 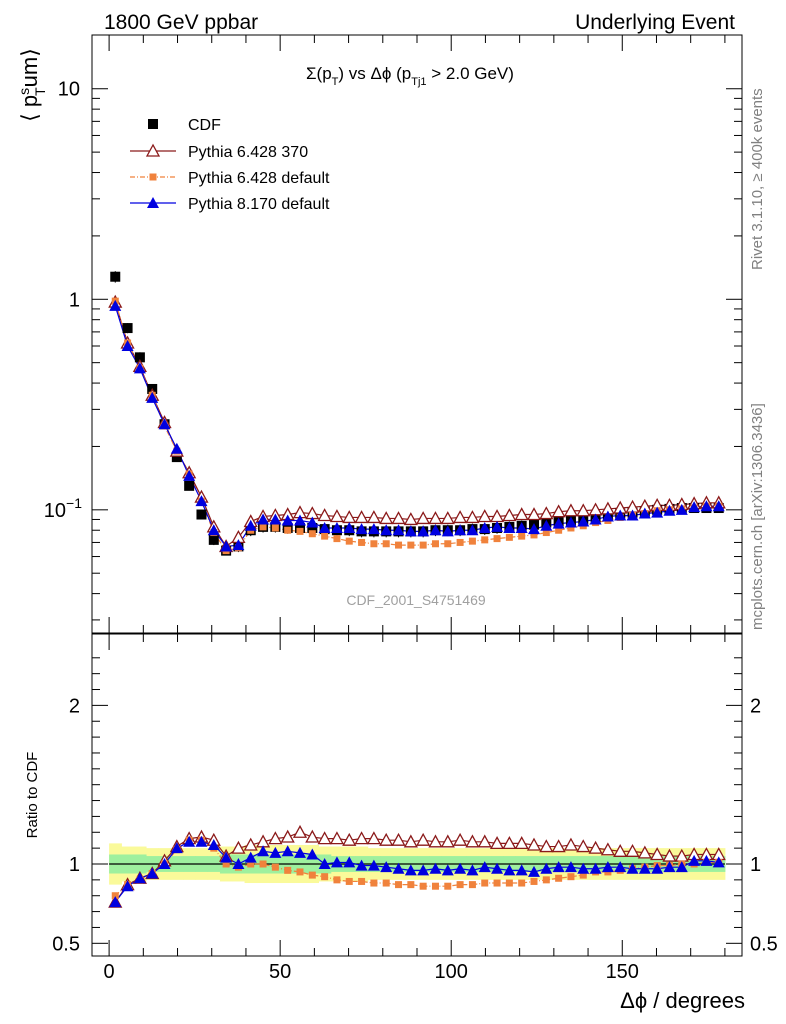 What do you see at coordinates (74, 706) in the screenshot?
I see `ratio-y-tick-label: 2` at bounding box center [74, 706].